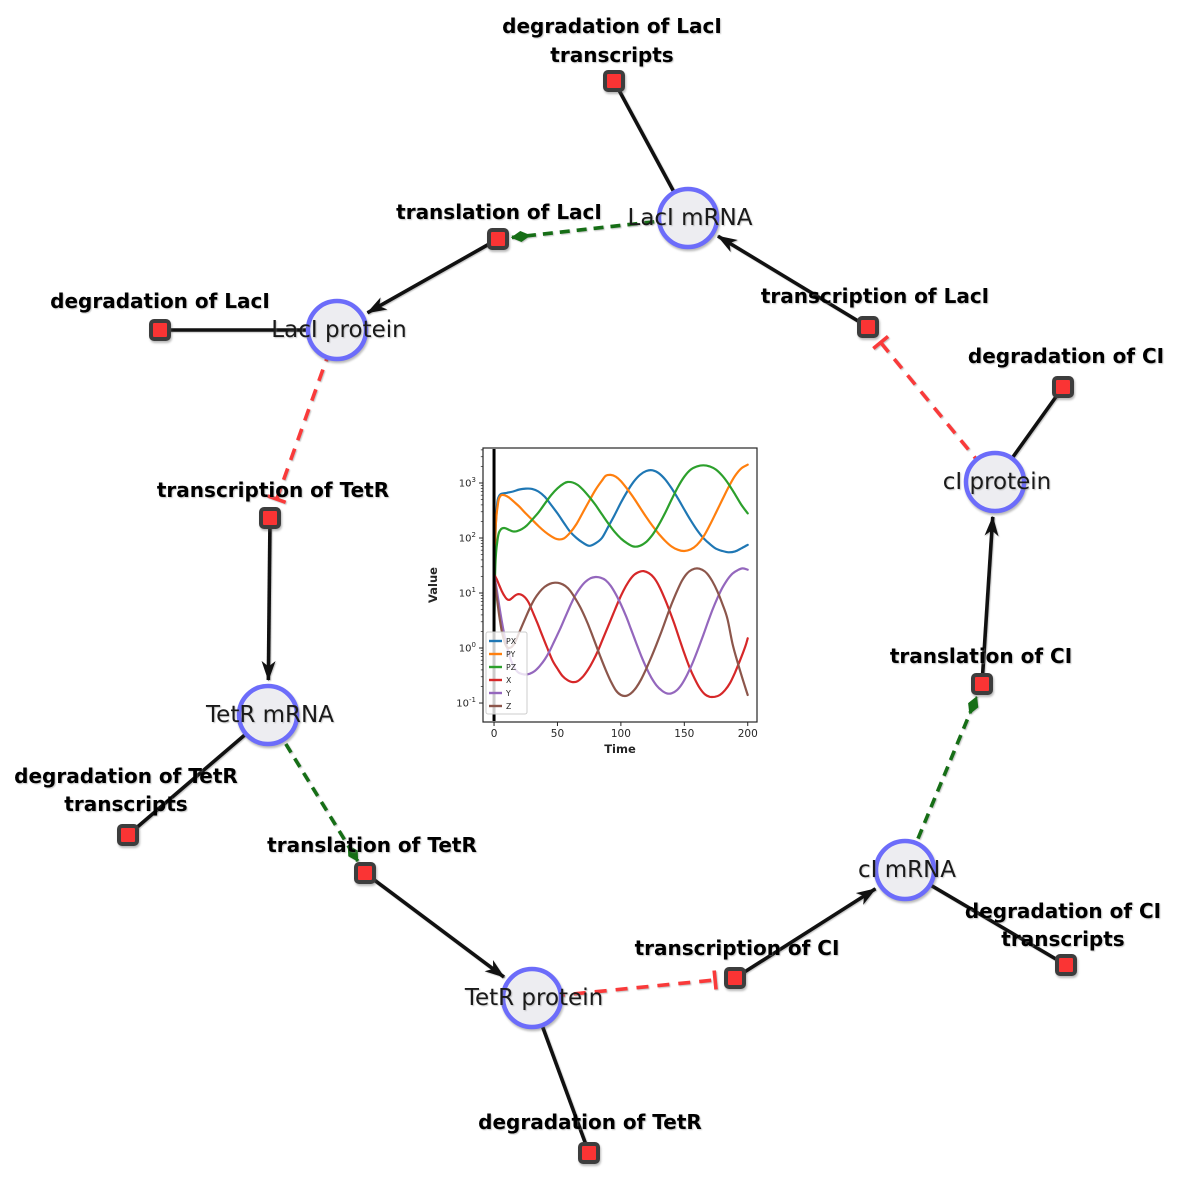  Describe the element at coordinates (372, 845) in the screenshot. I see `label-translation-of-tetr: translation of TetR` at that location.